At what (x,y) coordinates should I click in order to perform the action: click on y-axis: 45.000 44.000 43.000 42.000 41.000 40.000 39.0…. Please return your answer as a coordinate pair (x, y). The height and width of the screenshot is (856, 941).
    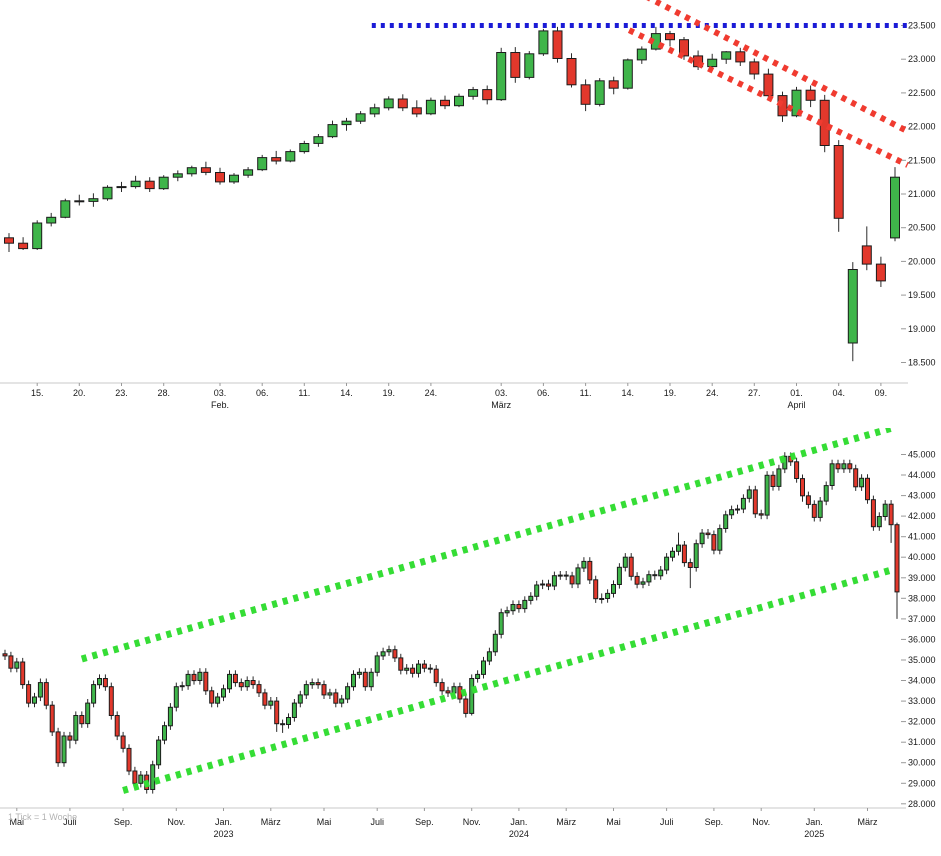
    Looking at the image, I should click on (918, 629).